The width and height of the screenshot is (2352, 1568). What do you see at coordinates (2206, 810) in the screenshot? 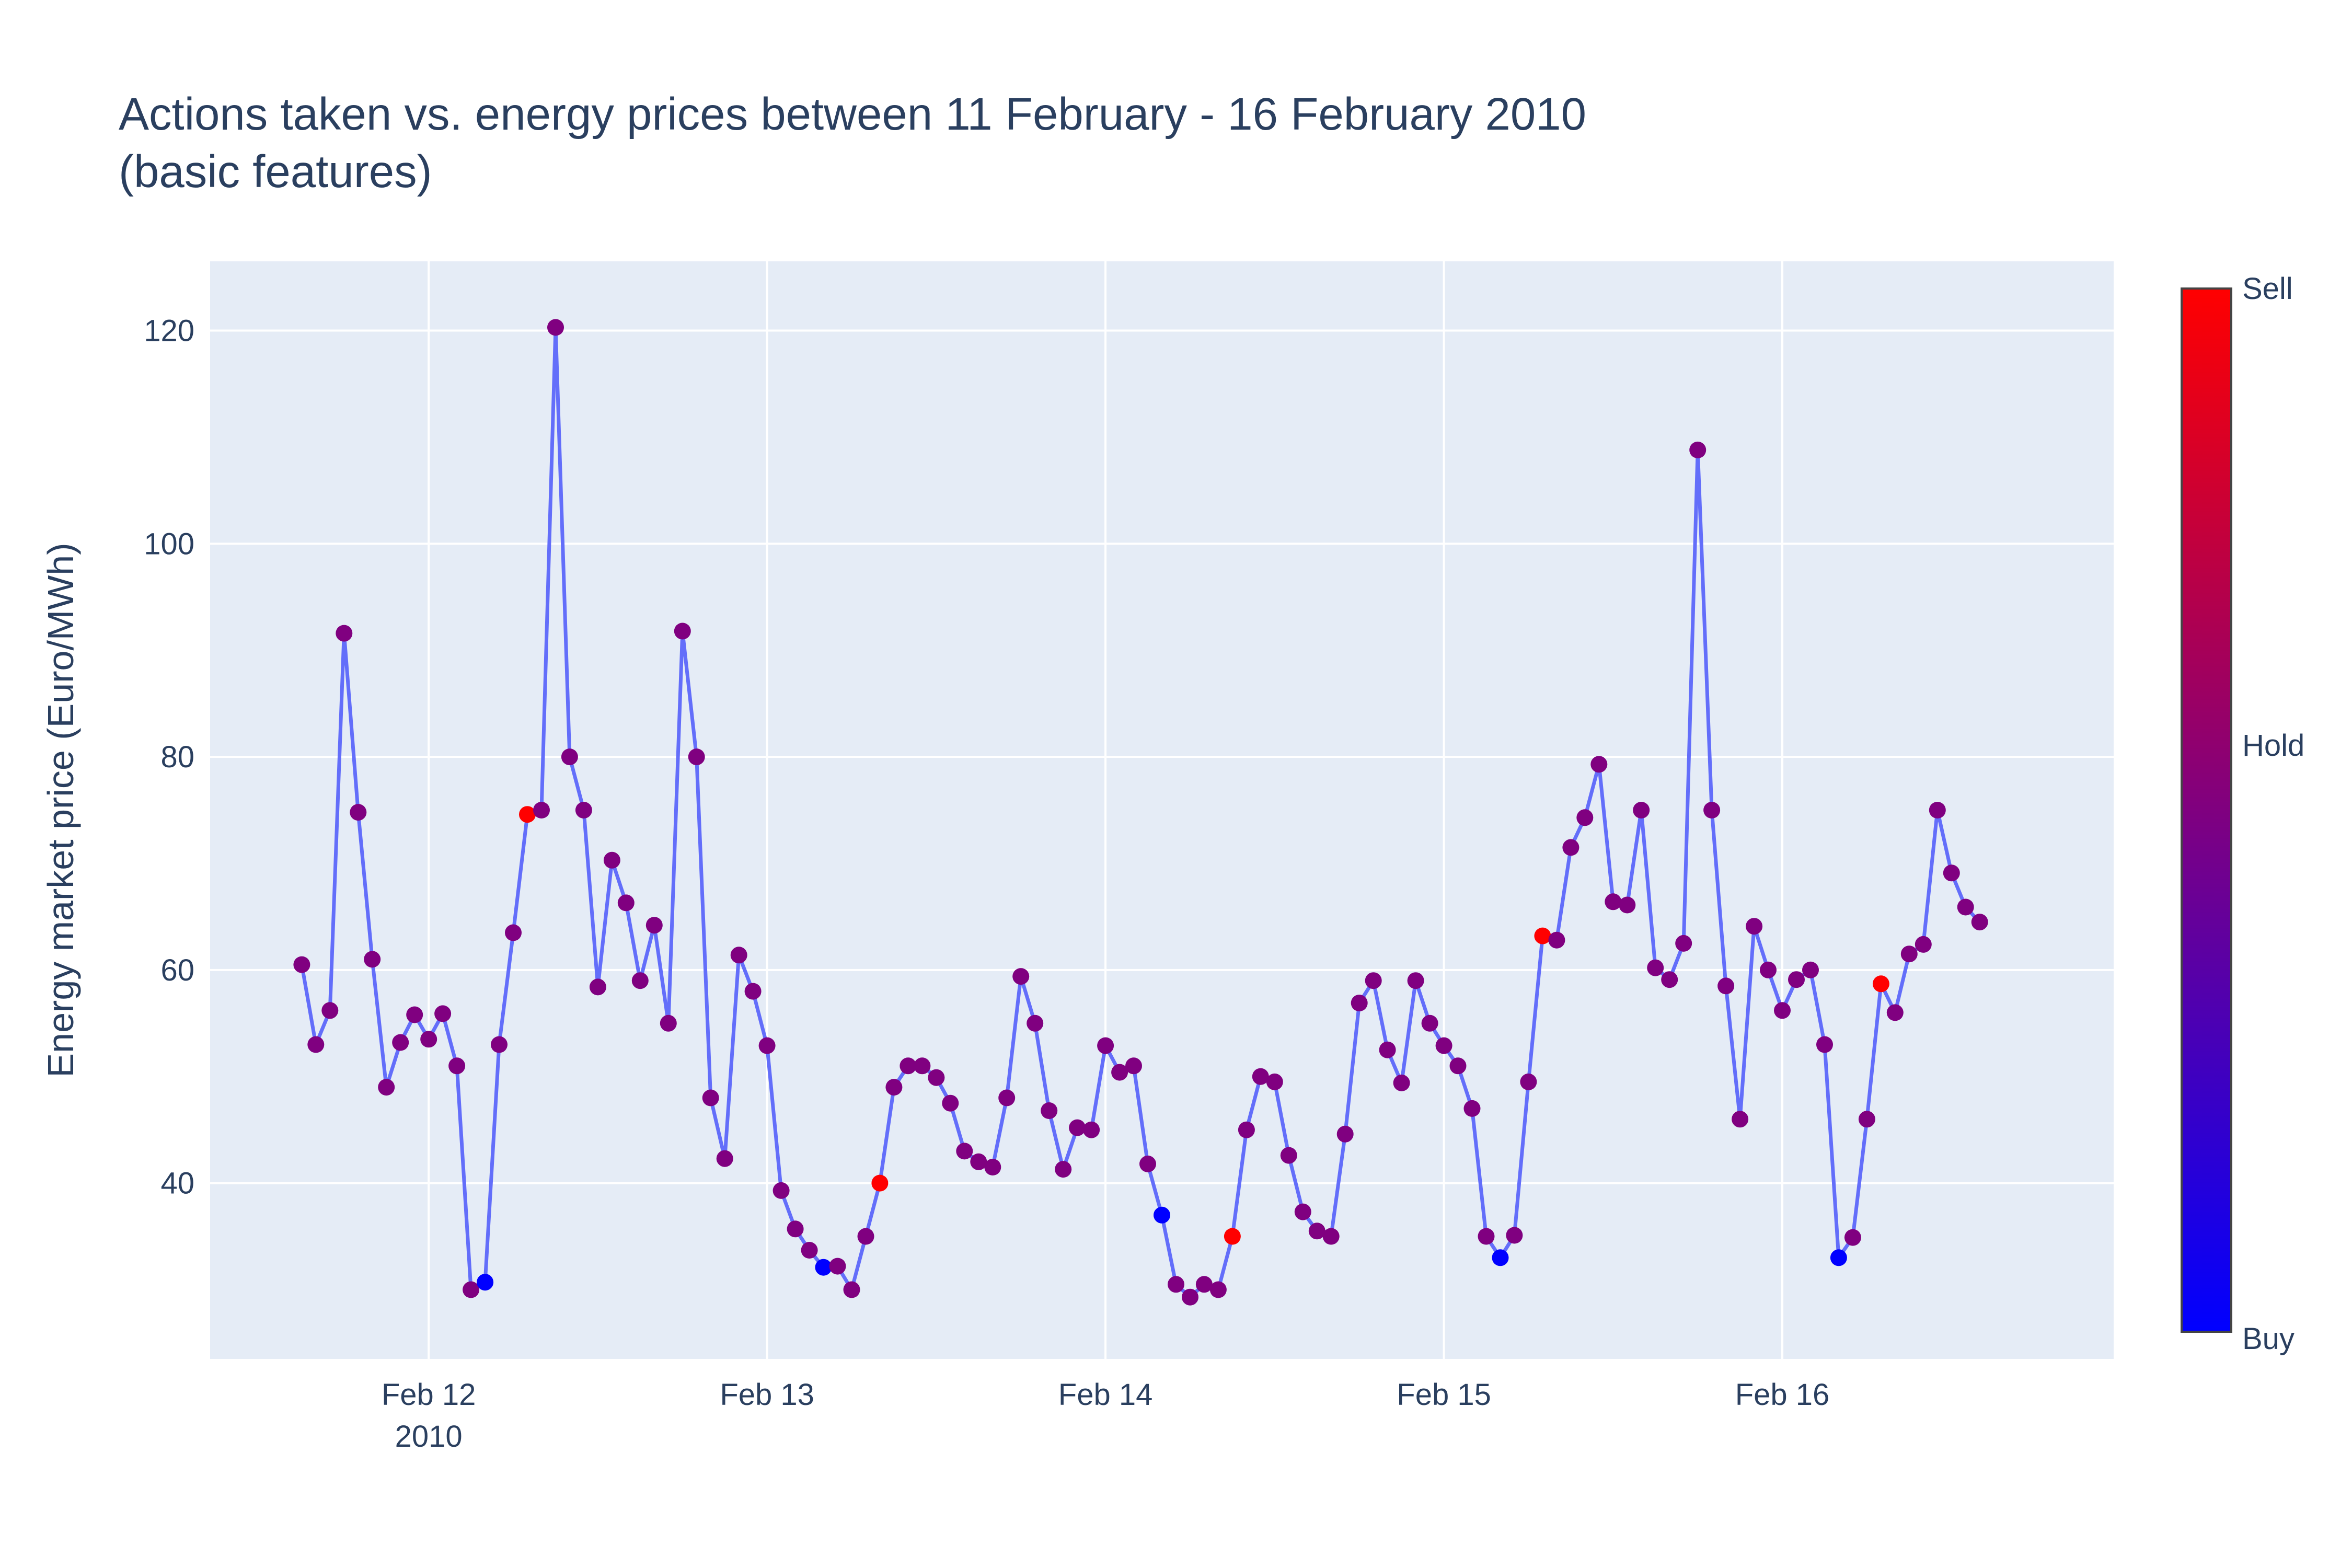
I see `colorbar` at bounding box center [2206, 810].